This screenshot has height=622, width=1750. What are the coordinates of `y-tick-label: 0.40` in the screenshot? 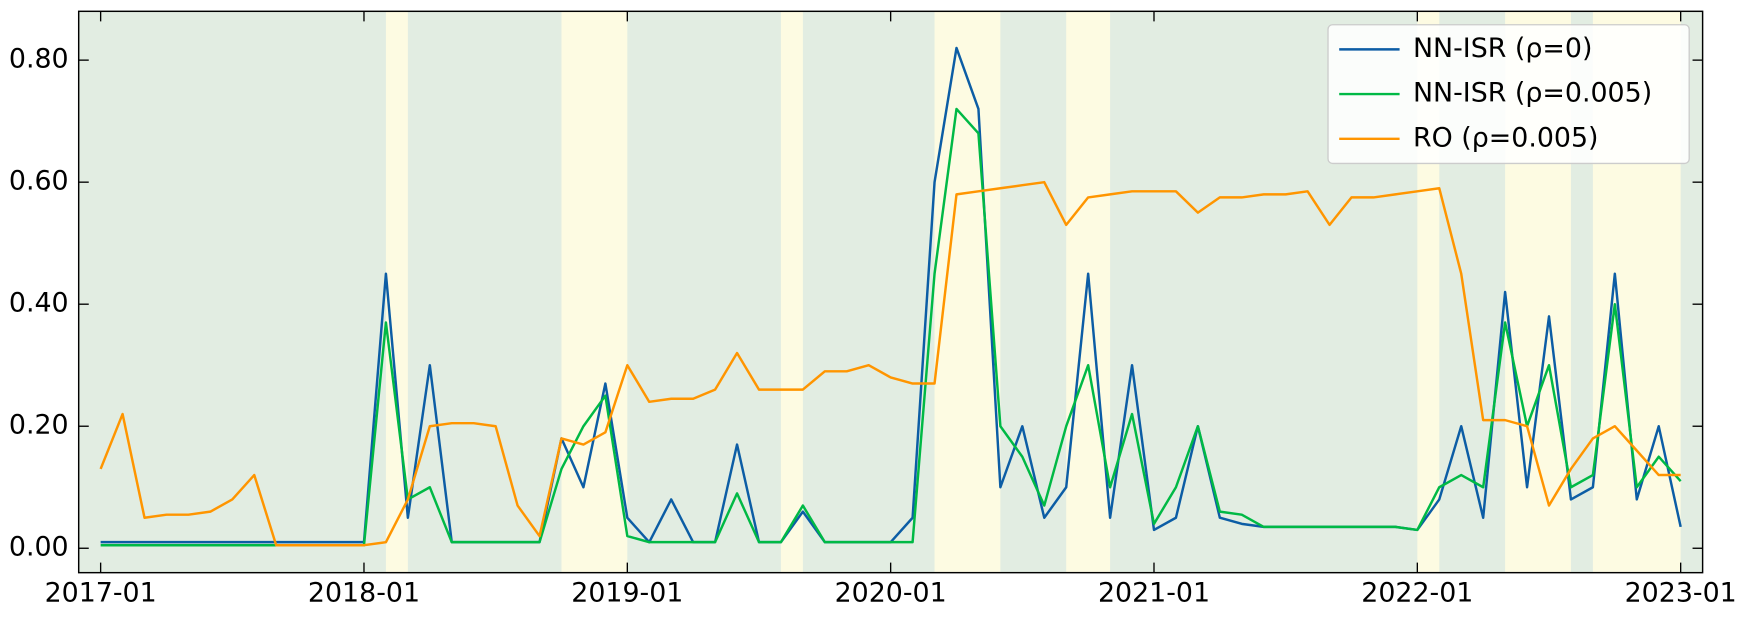 It's located at (39, 303).